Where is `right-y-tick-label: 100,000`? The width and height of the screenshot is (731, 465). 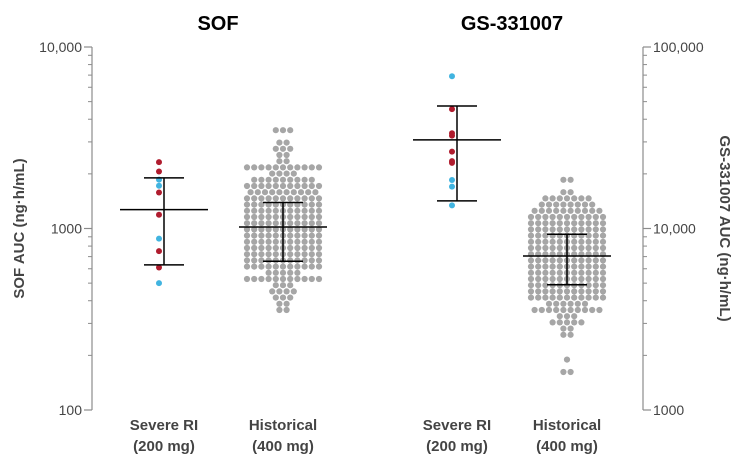
right-y-tick-label: 100,000 is located at coordinates (678, 47).